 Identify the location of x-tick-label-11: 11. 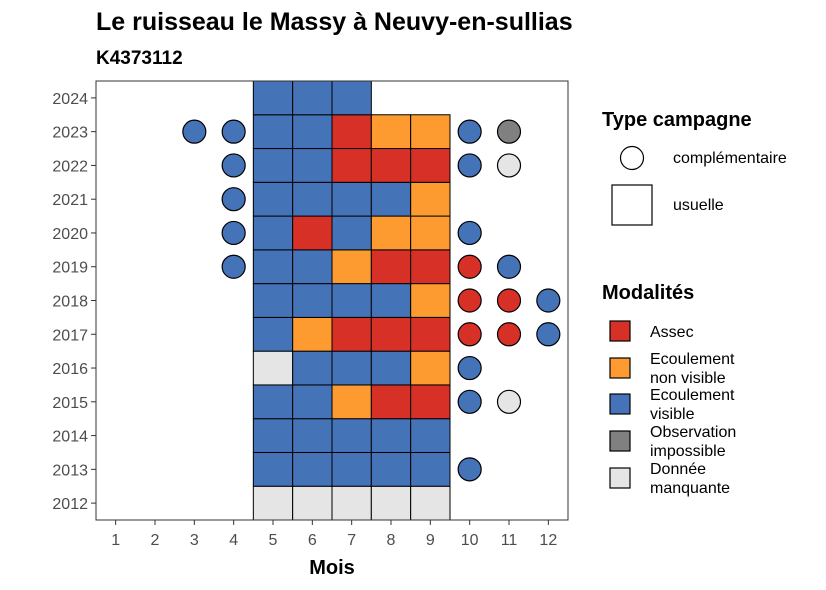
(509, 540).